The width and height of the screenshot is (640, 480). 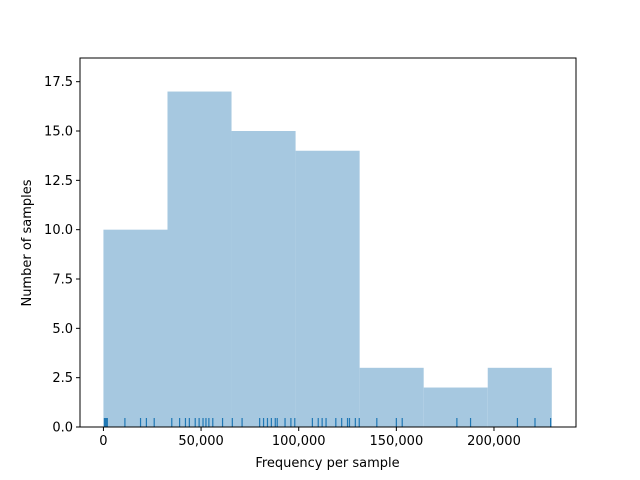 What do you see at coordinates (201, 441) in the screenshot?
I see `x-tick-label: 50,000` at bounding box center [201, 441].